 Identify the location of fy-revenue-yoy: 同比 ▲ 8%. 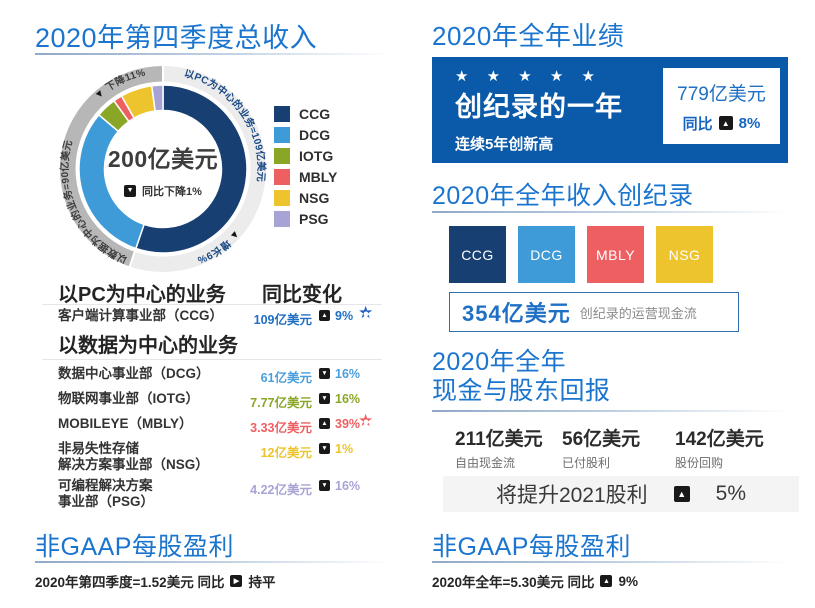
(722, 123).